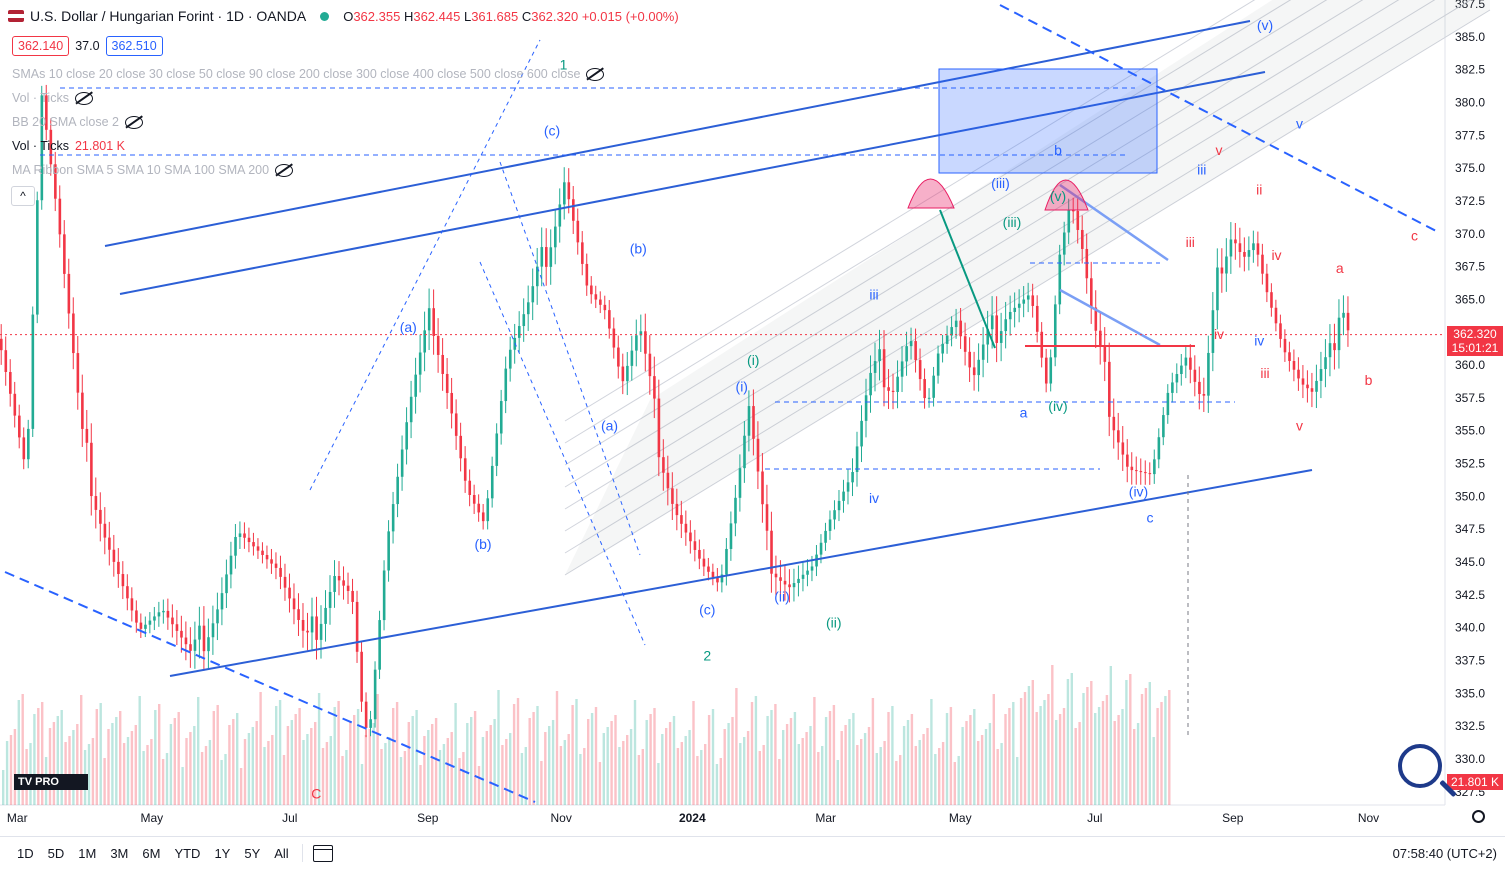 The image size is (1505, 869). What do you see at coordinates (222, 853) in the screenshot?
I see `range-1y: 1Y` at bounding box center [222, 853].